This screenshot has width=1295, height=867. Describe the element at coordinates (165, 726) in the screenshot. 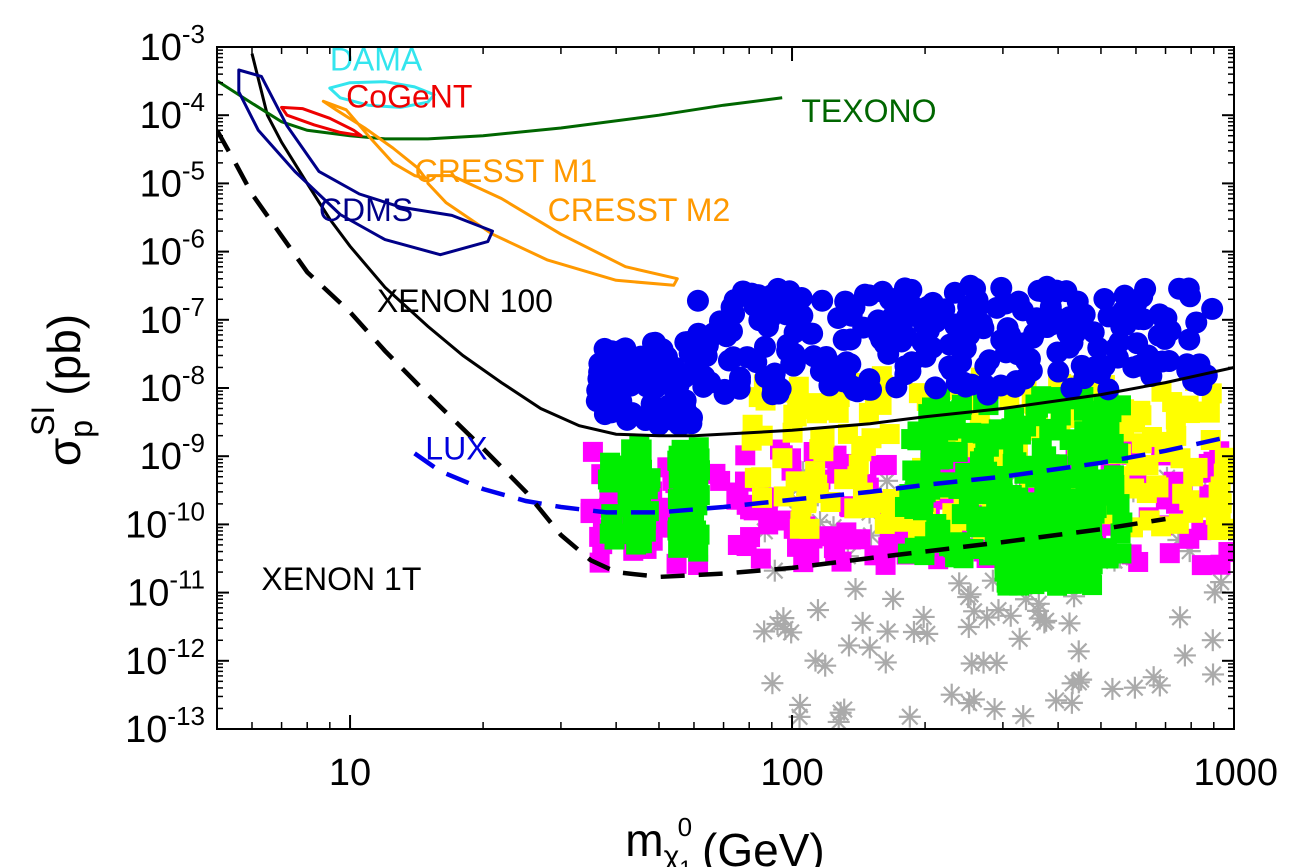

I see `y-tick-label: 10⁻¹³` at that location.